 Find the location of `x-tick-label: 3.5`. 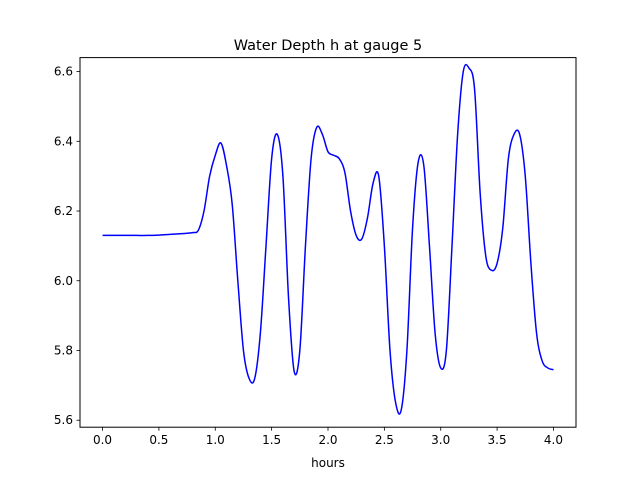

x-tick-label: 3.5 is located at coordinates (497, 440).